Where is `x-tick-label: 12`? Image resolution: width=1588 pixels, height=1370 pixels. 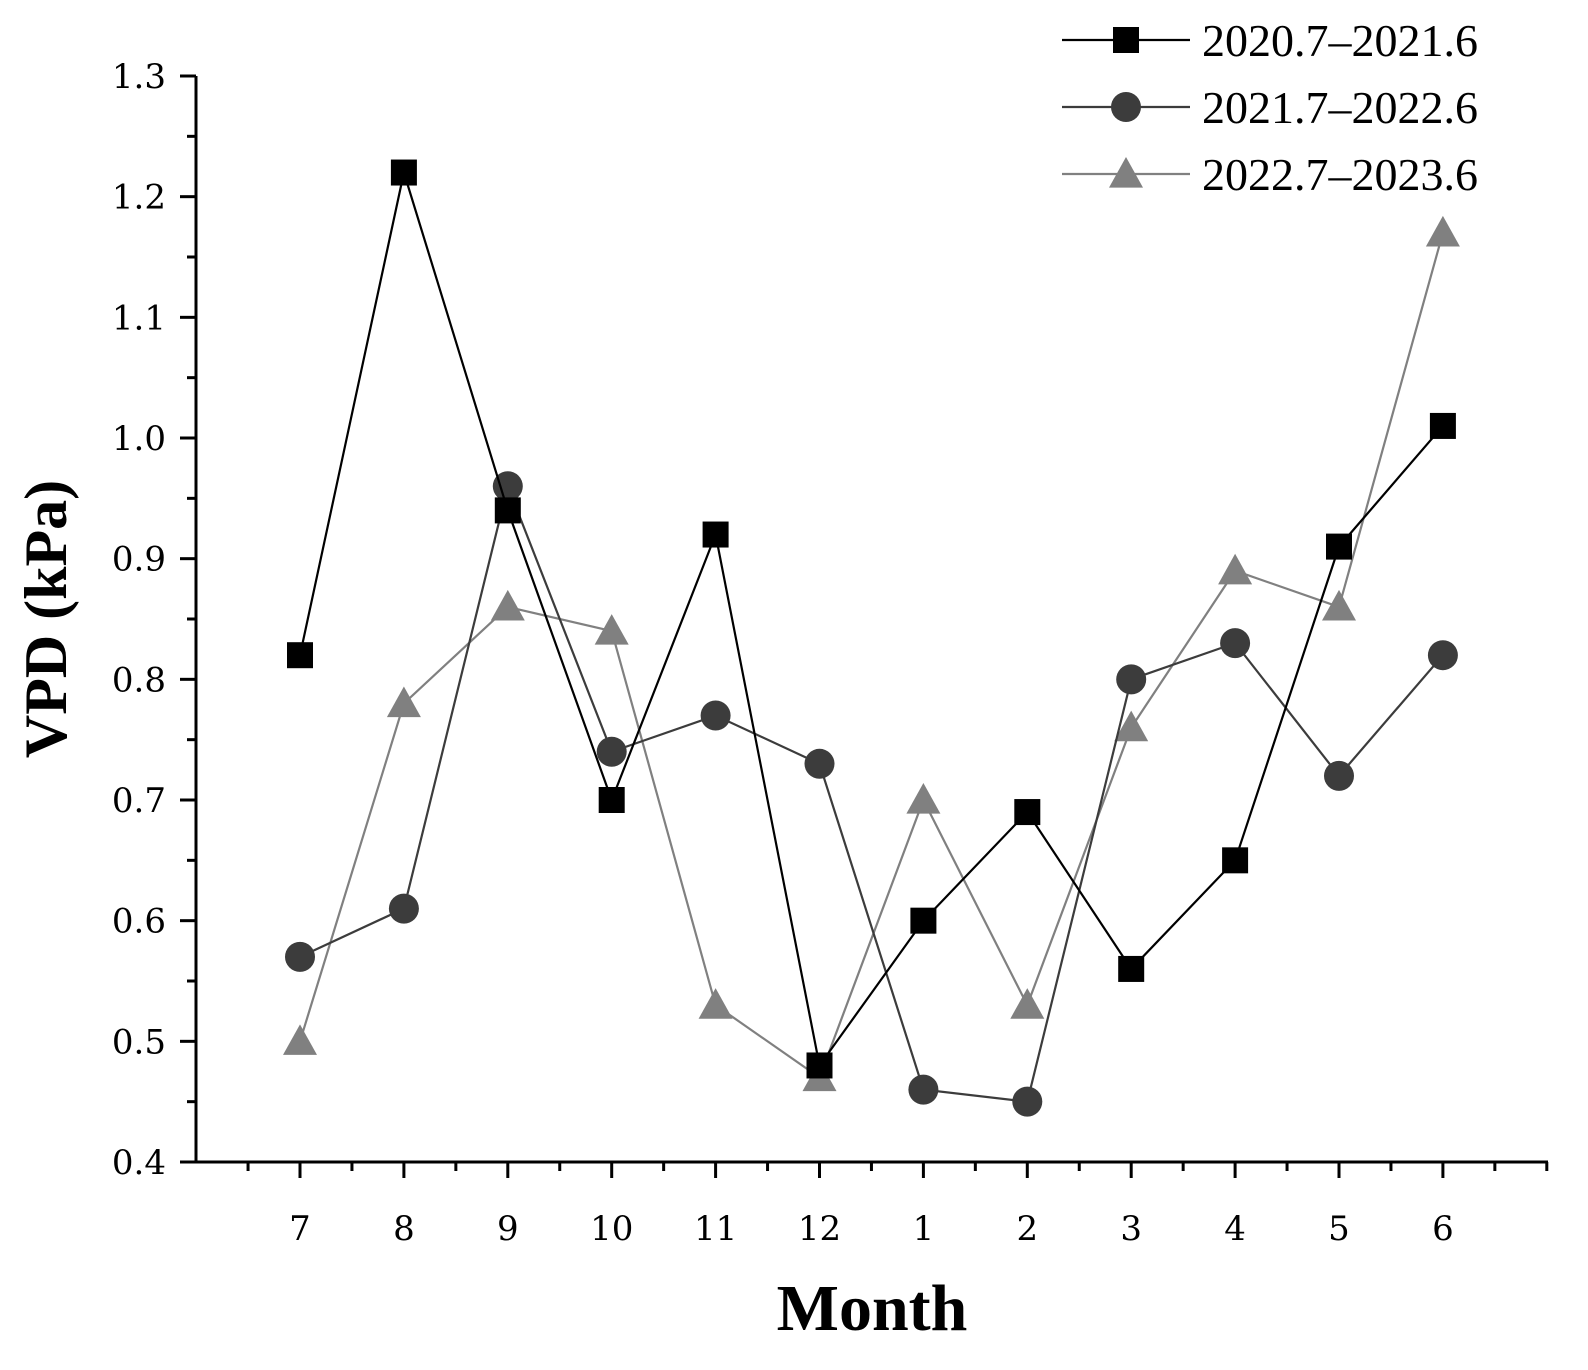
x-tick-label: 12 is located at coordinates (819, 1229).